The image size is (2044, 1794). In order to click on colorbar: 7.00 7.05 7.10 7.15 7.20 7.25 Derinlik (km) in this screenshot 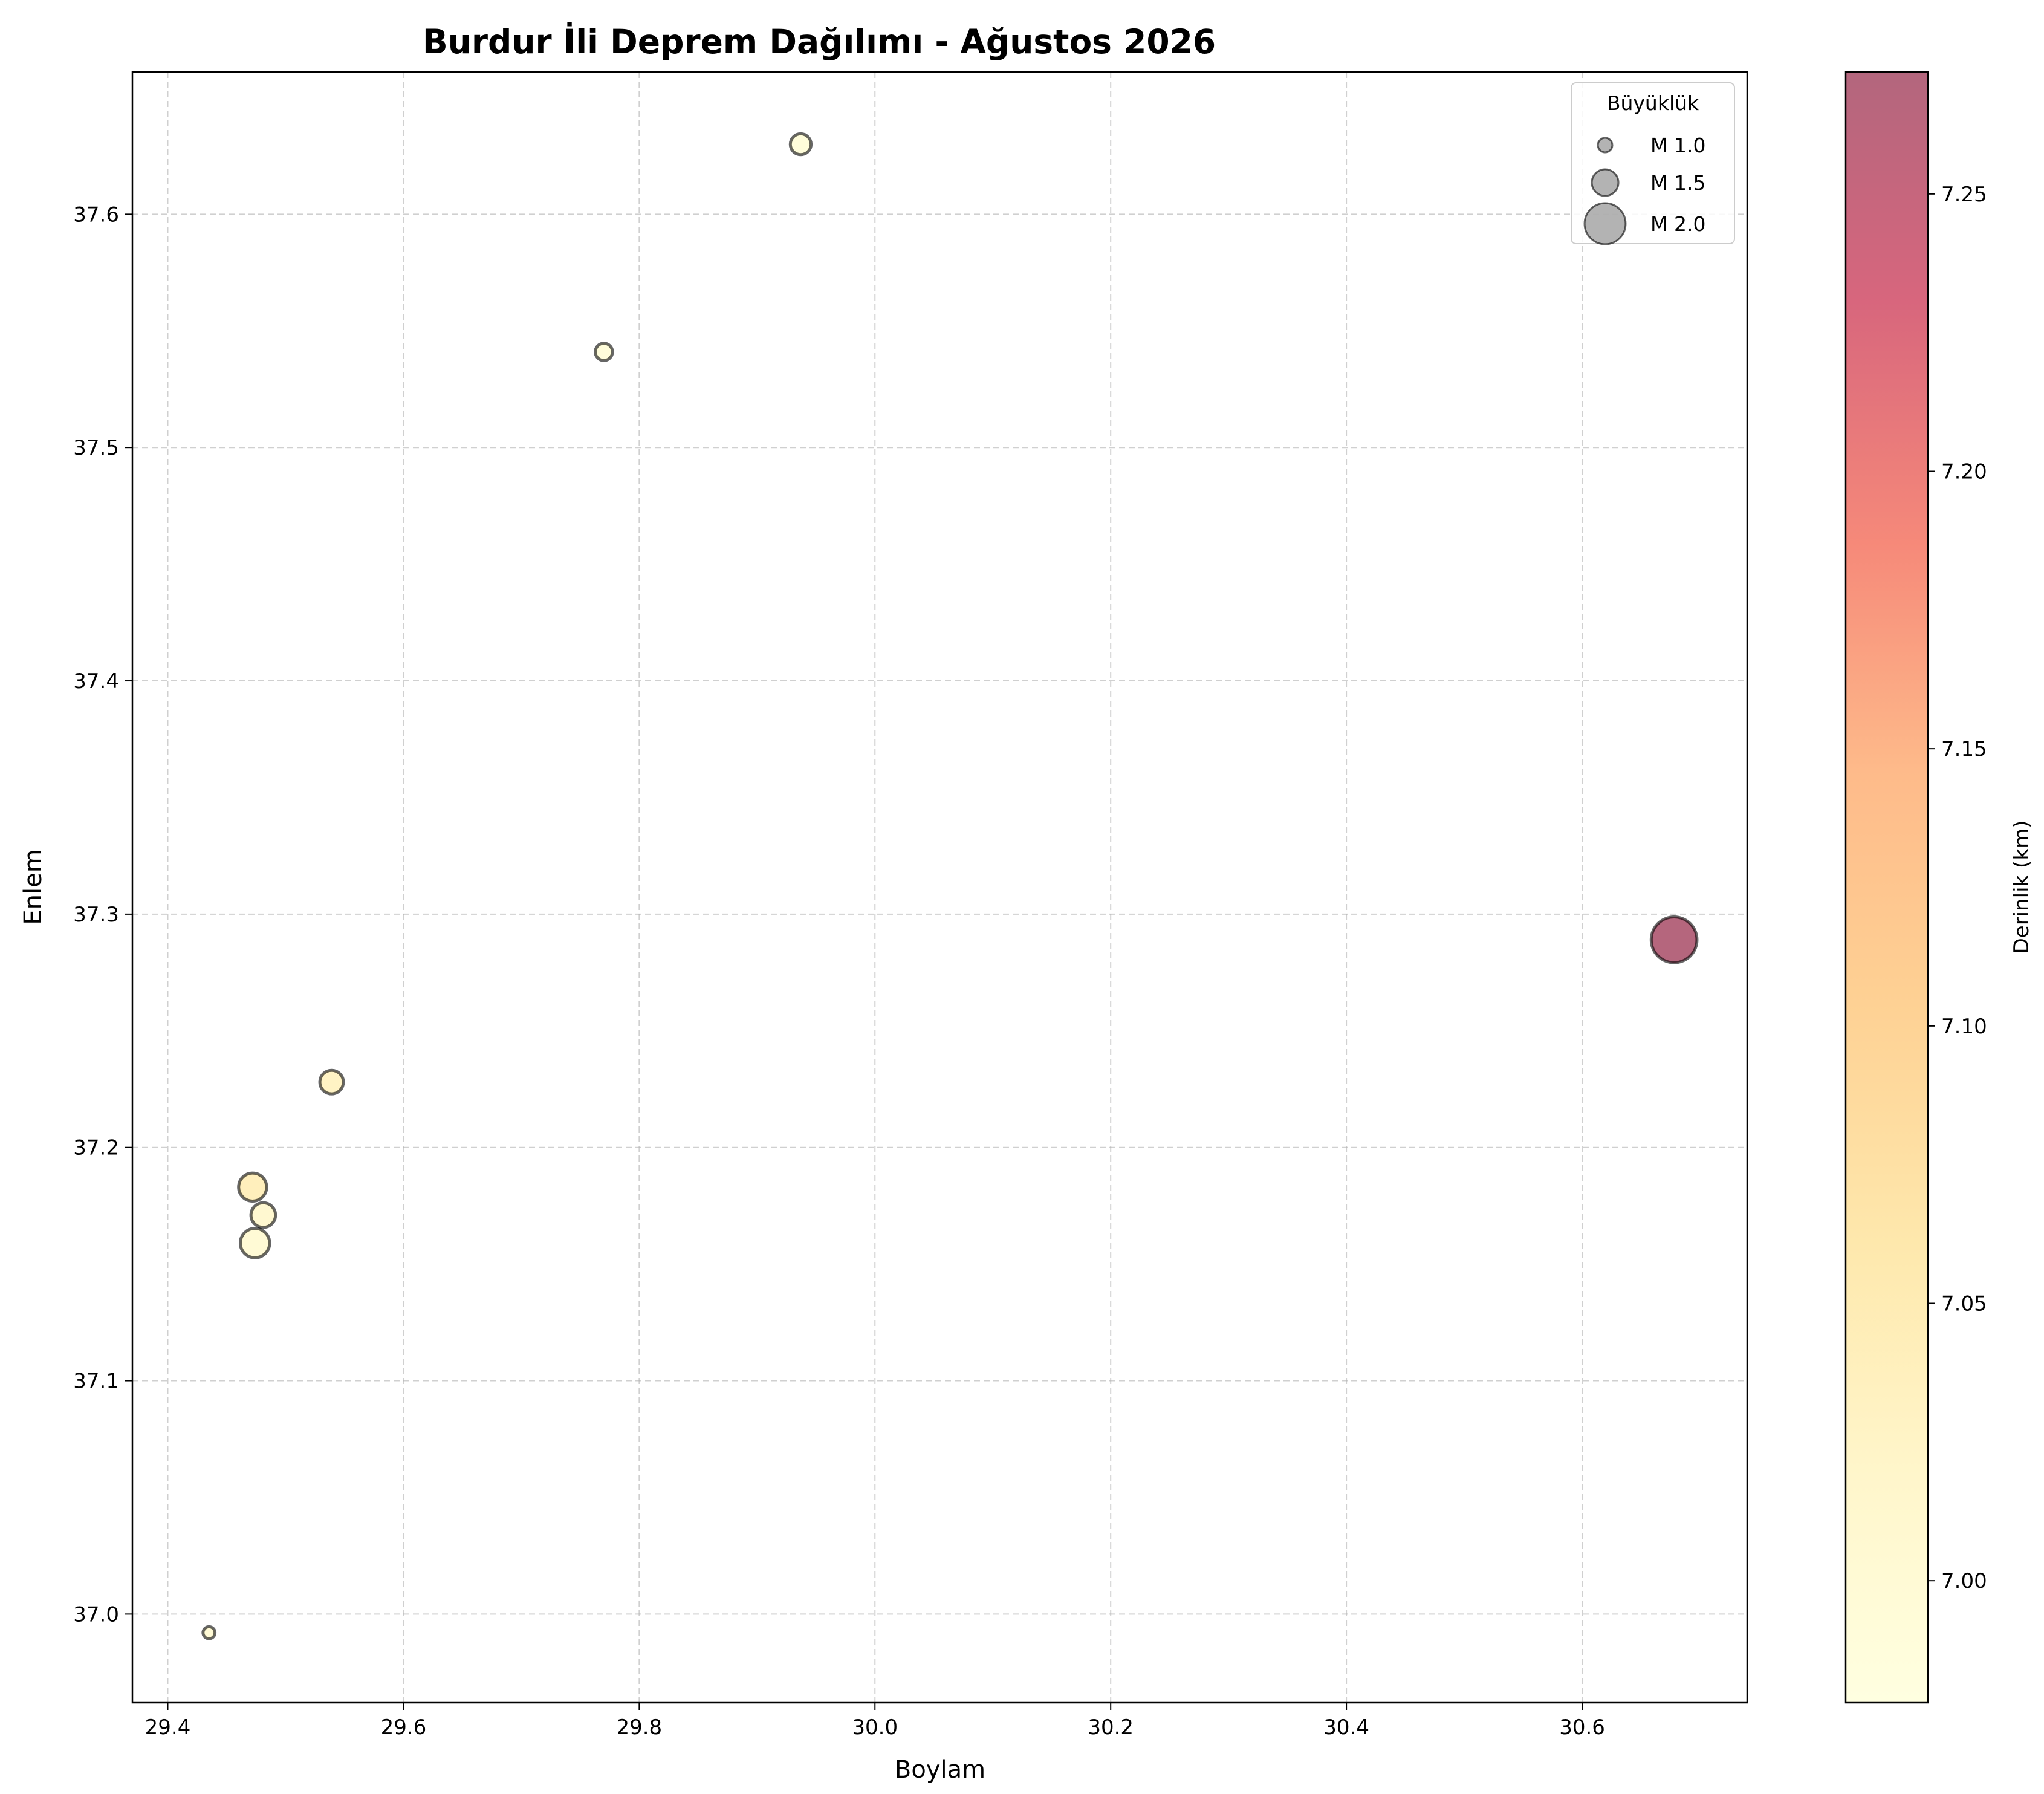, I will do `click(1939, 887)`.